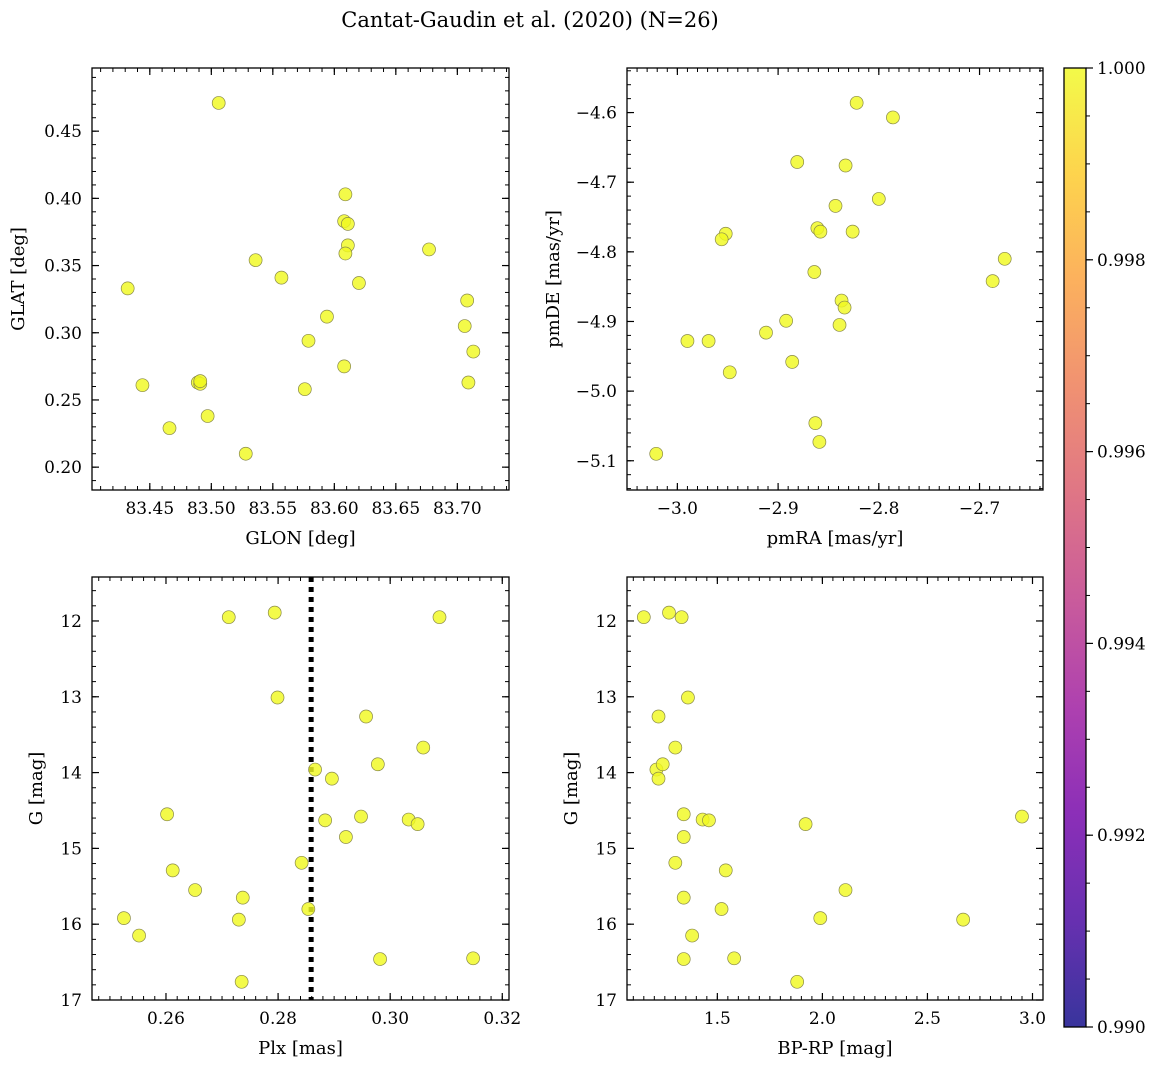  I want to click on y-tick-label: 0.45, so click(63, 132).